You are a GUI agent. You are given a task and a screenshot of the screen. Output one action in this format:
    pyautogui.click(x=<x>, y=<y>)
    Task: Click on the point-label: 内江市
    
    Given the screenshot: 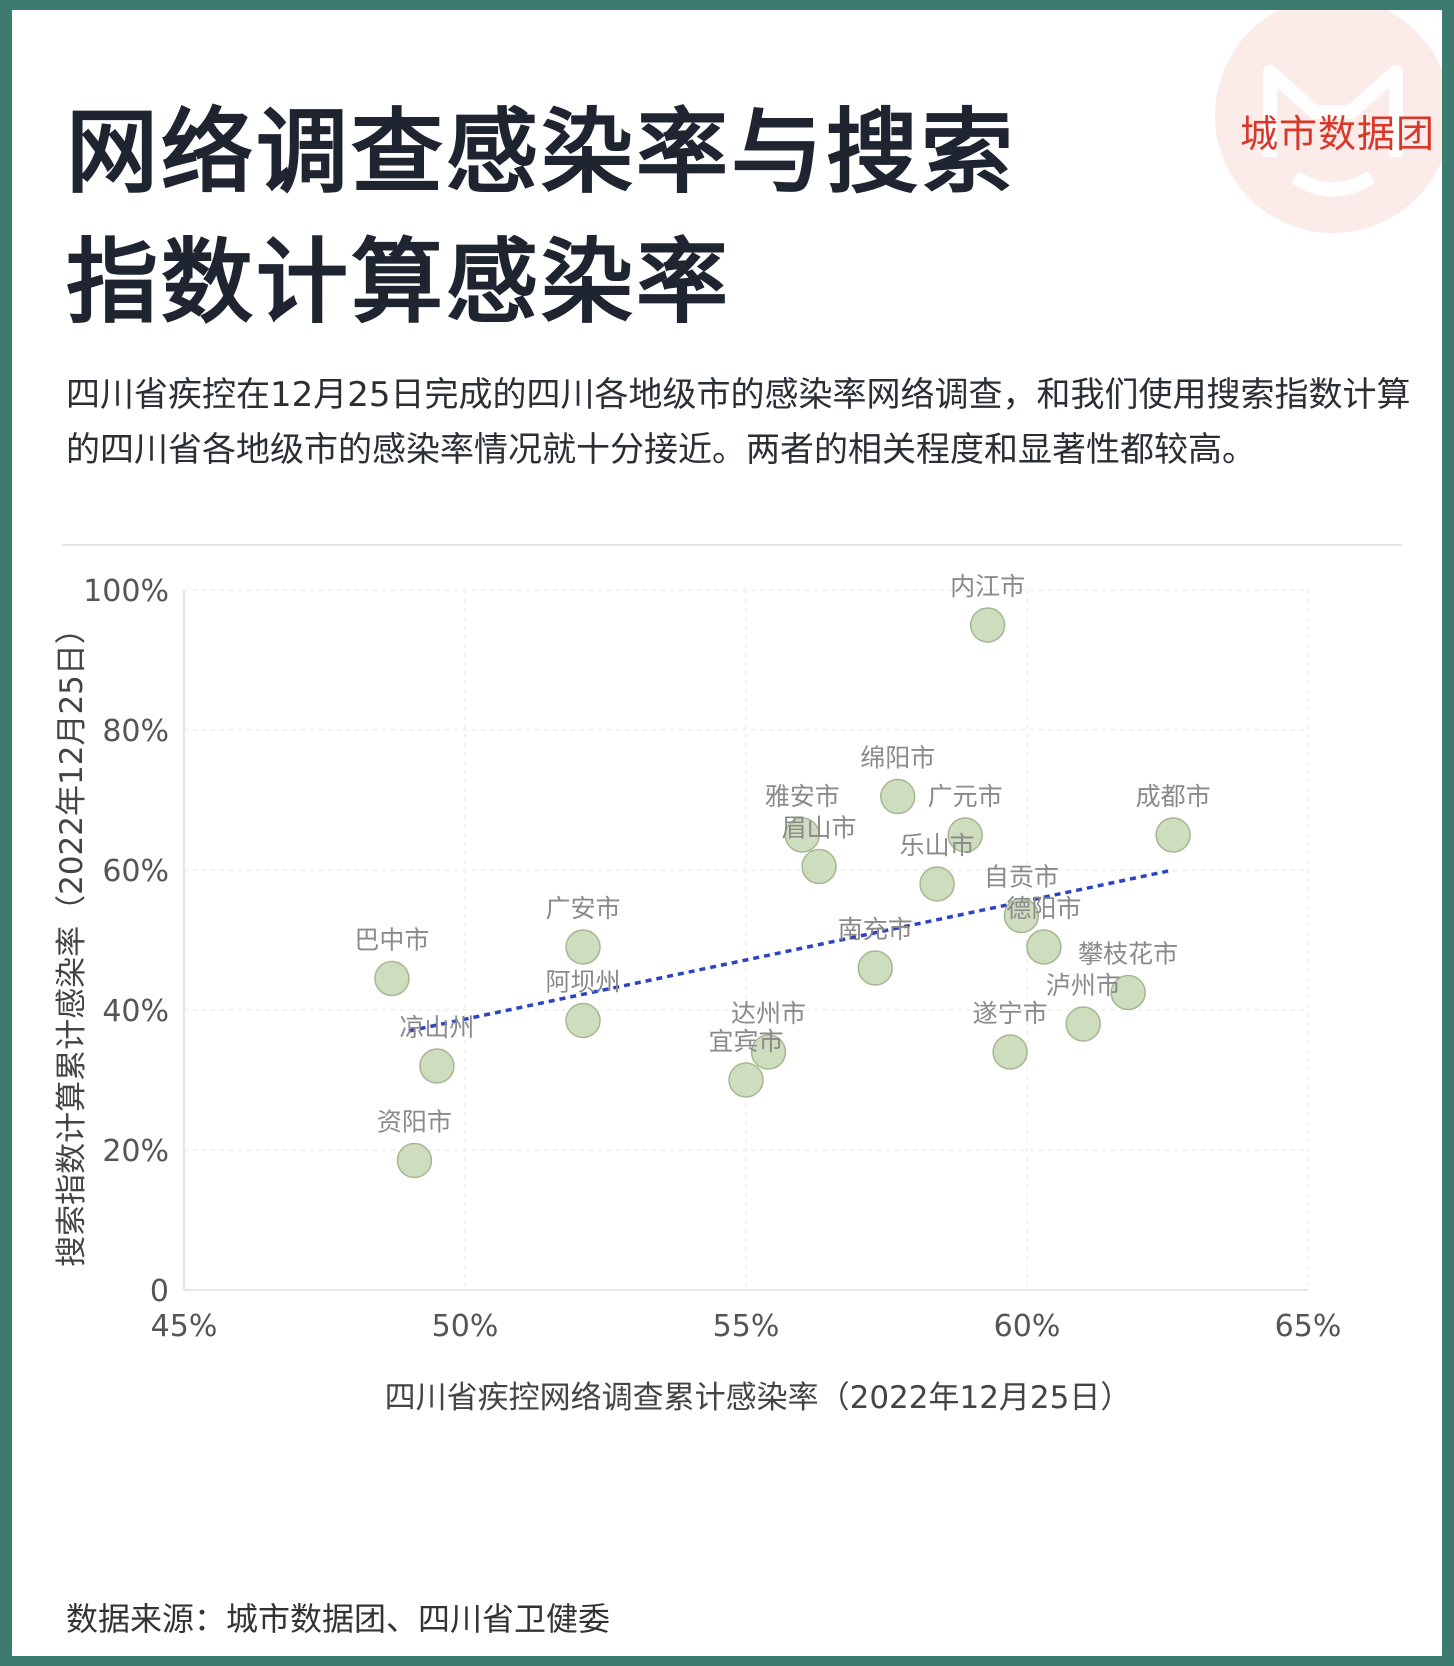 What is the action you would take?
    pyautogui.click(x=987, y=586)
    